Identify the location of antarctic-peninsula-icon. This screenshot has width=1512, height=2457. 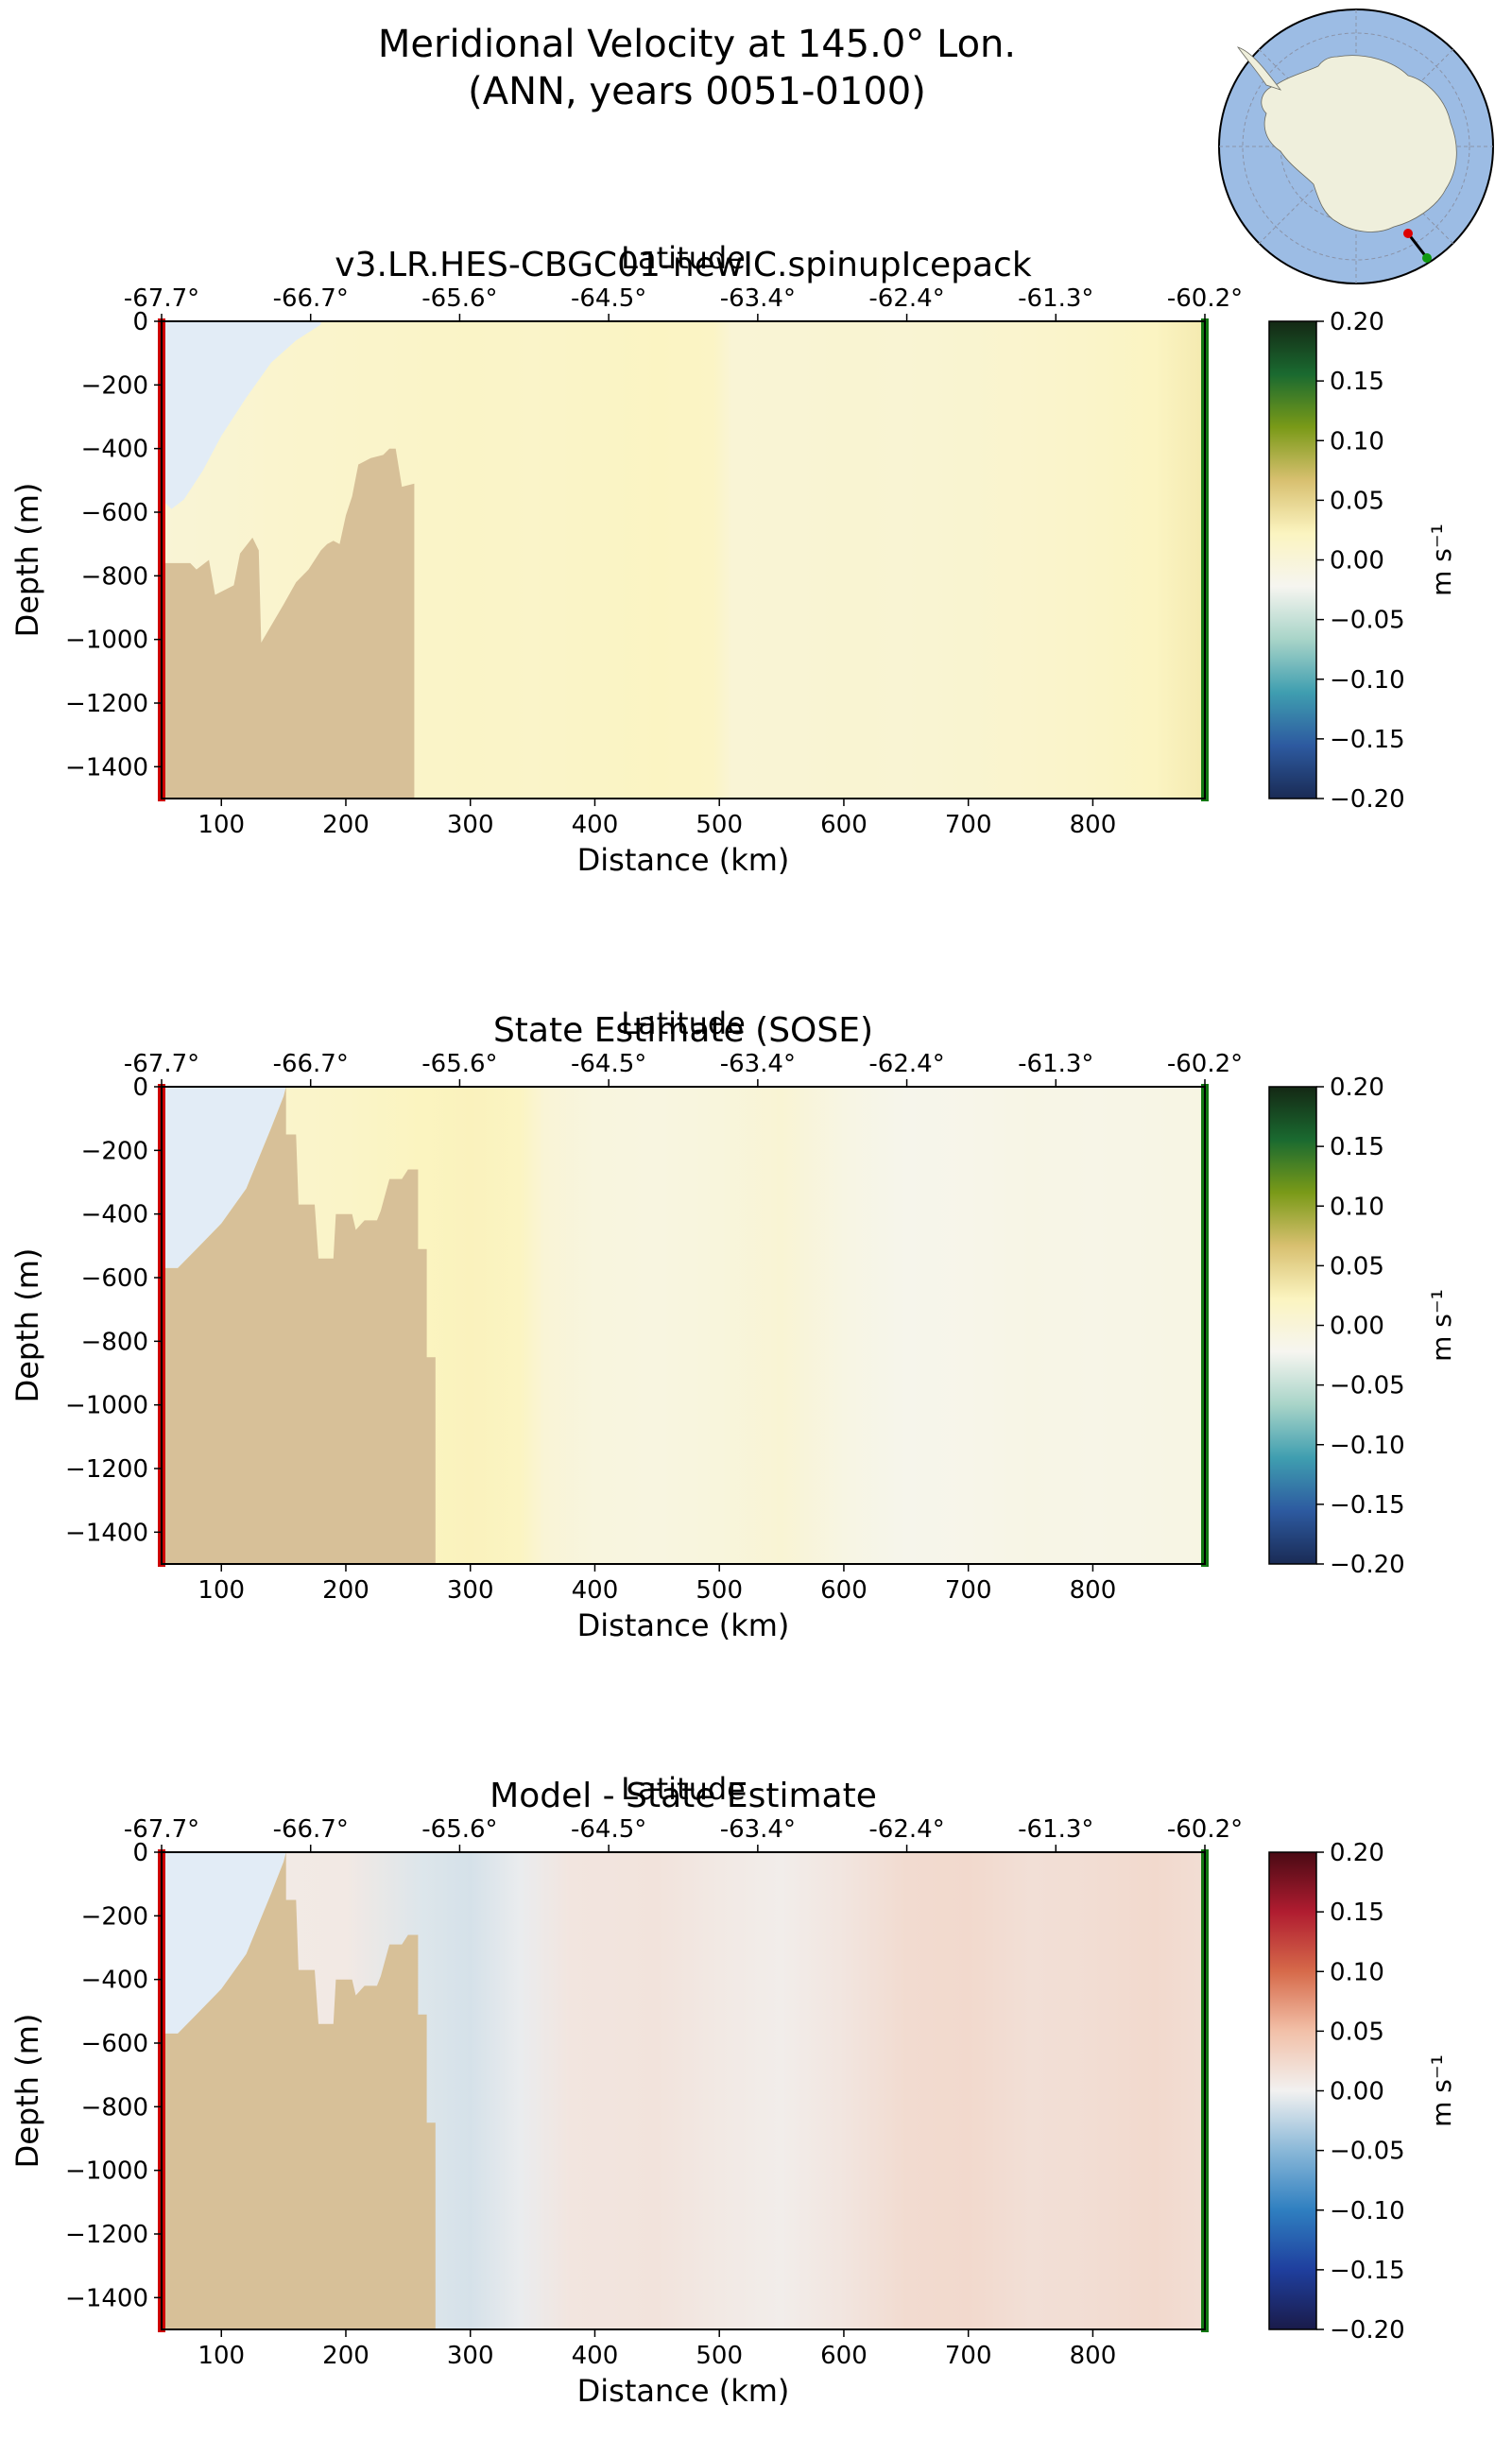
(1259, 68).